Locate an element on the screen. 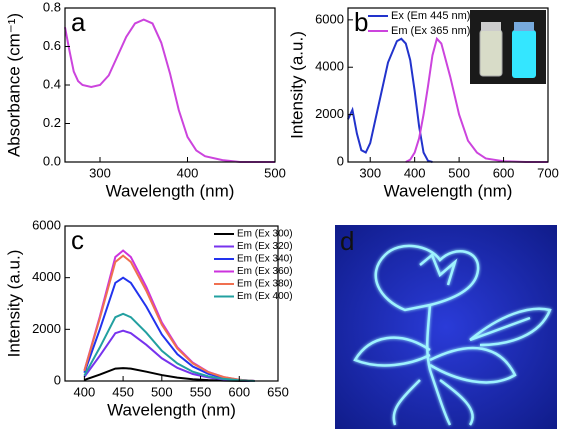 Image resolution: width=567 pixels, height=433 pixels. vial-photo-inset is located at coordinates (508, 47).